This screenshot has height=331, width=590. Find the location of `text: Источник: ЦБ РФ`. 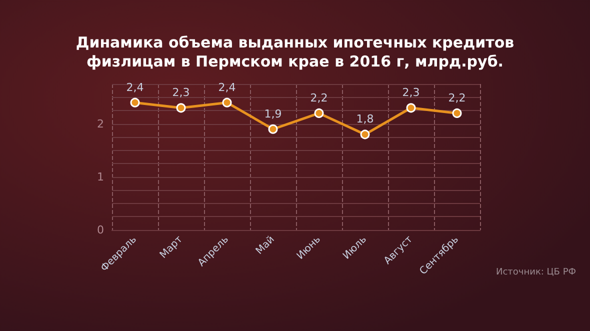

text: Источник: ЦБ РФ is located at coordinates (536, 273).